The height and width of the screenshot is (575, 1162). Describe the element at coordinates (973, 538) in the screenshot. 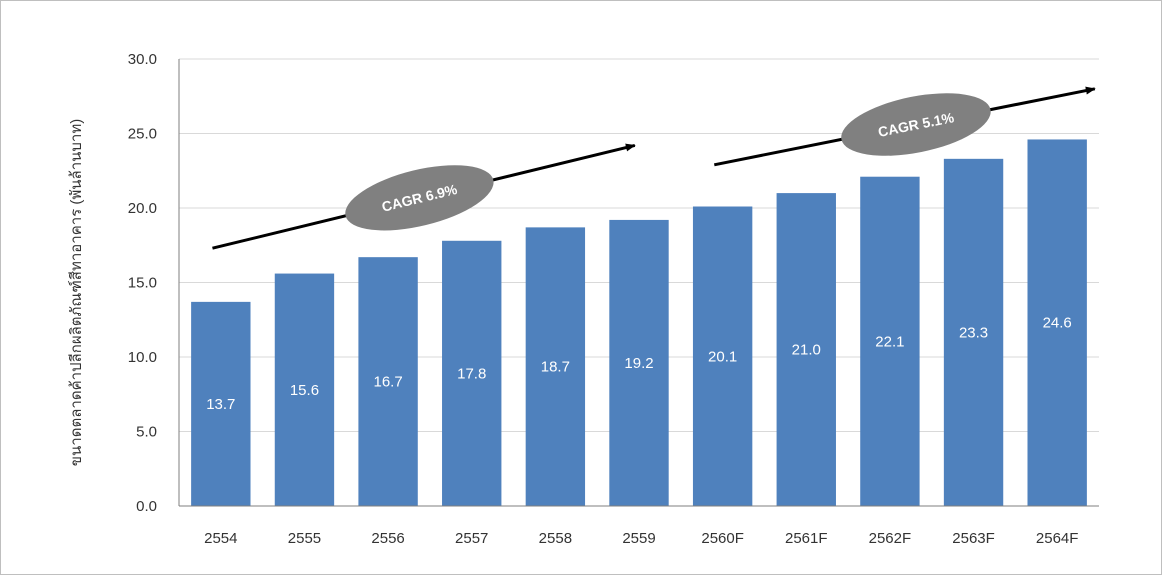

I see `x-tick-label: 2563F` at that location.